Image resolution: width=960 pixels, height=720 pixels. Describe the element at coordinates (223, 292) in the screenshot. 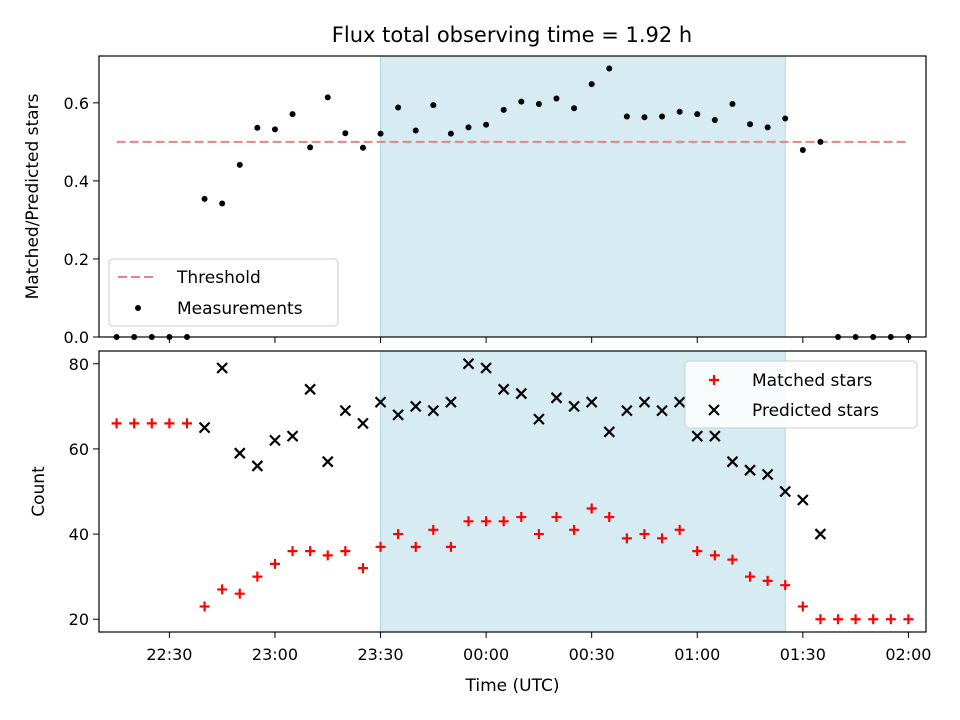

I see `legend-box` at that location.